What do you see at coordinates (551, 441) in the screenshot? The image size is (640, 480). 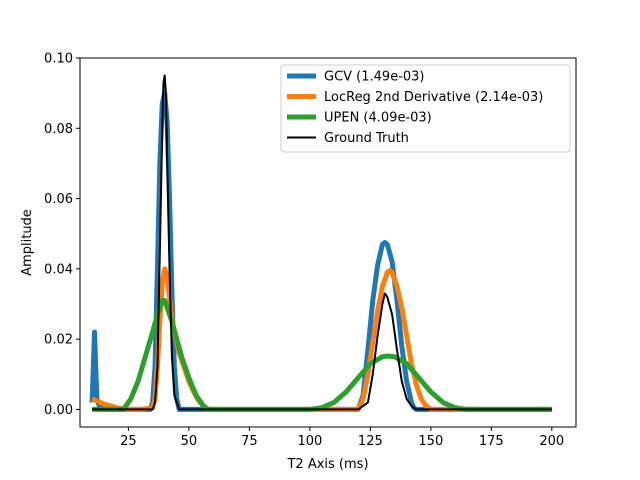 I see `x-tick-label: 200` at bounding box center [551, 441].